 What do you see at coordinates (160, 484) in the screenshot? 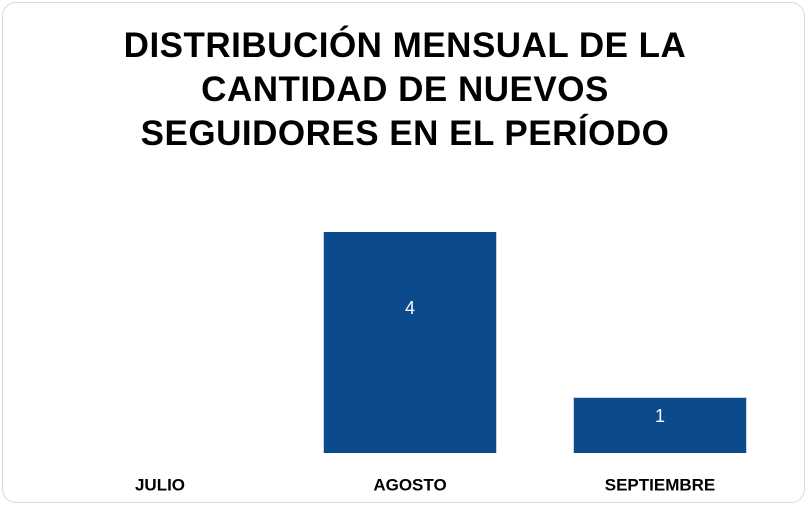
I see `x-tick-label: JULIO` at bounding box center [160, 484].